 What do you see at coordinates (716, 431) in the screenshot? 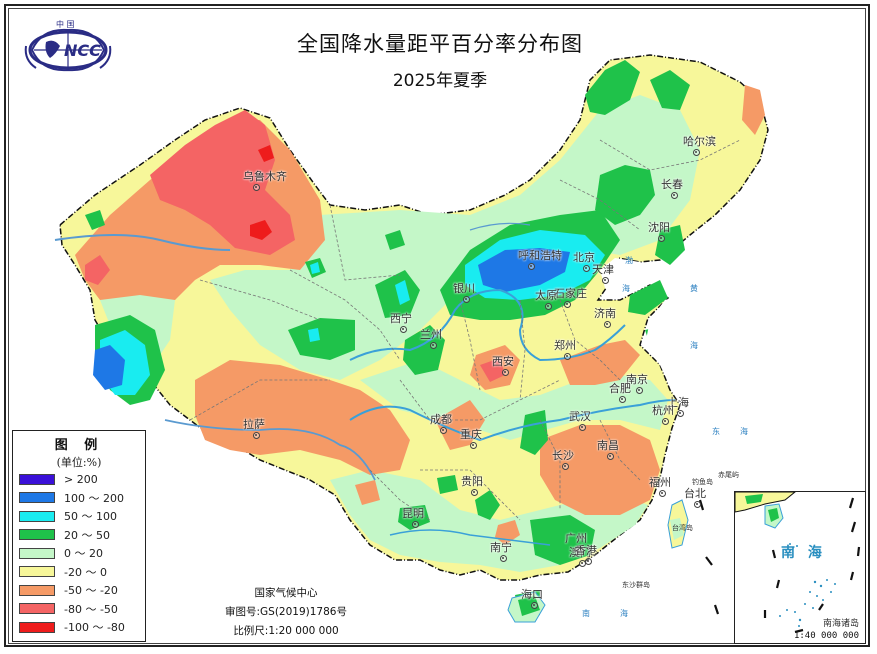
I see `sea-label: 东` at bounding box center [716, 431].